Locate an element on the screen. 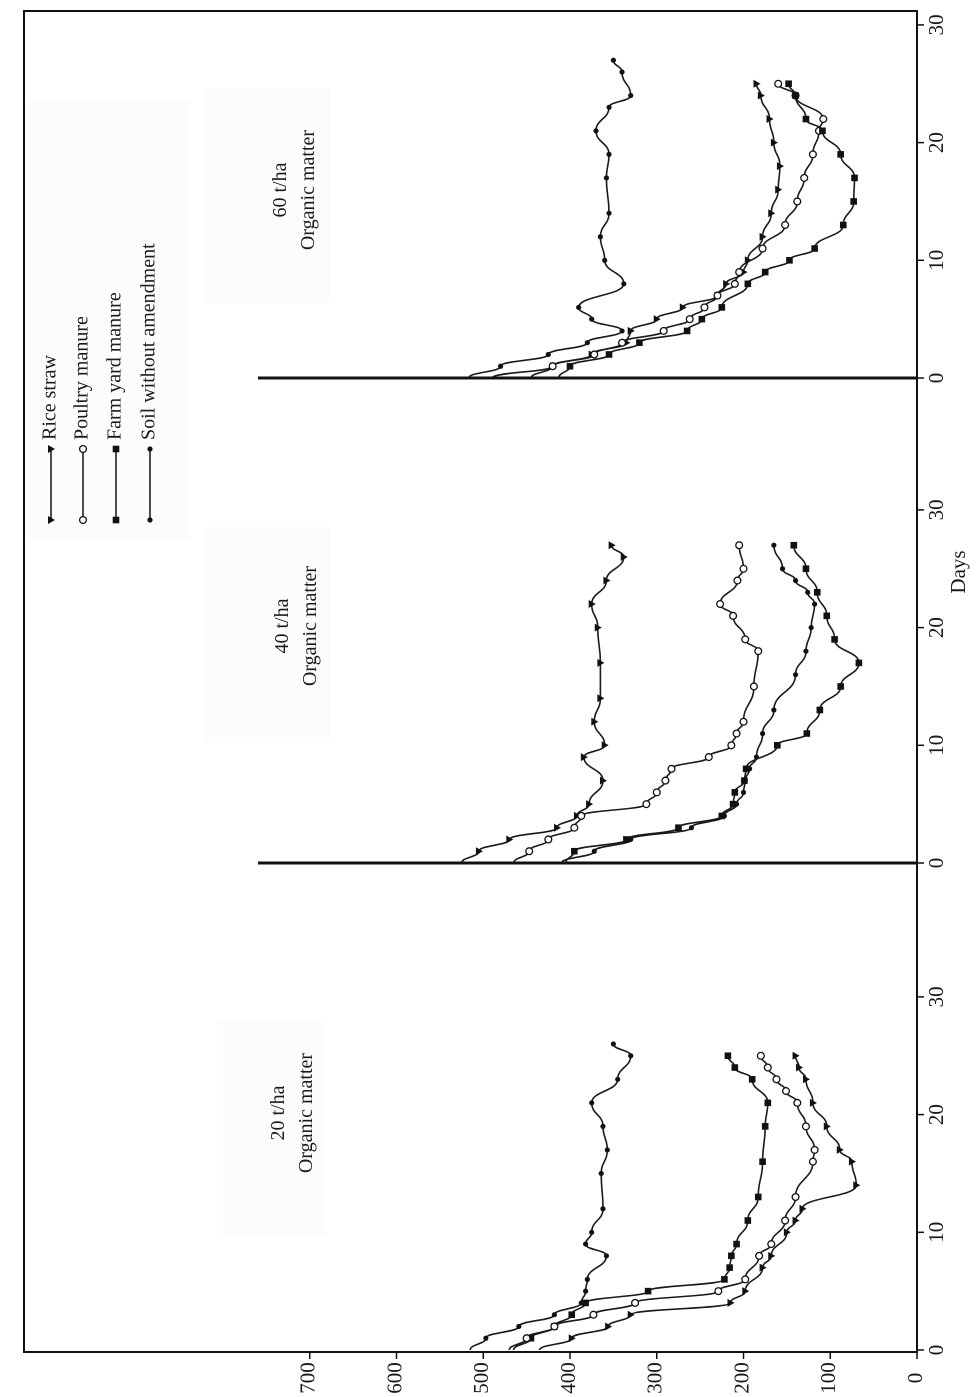  legend-label: Rice straw is located at coordinates (50, 397).